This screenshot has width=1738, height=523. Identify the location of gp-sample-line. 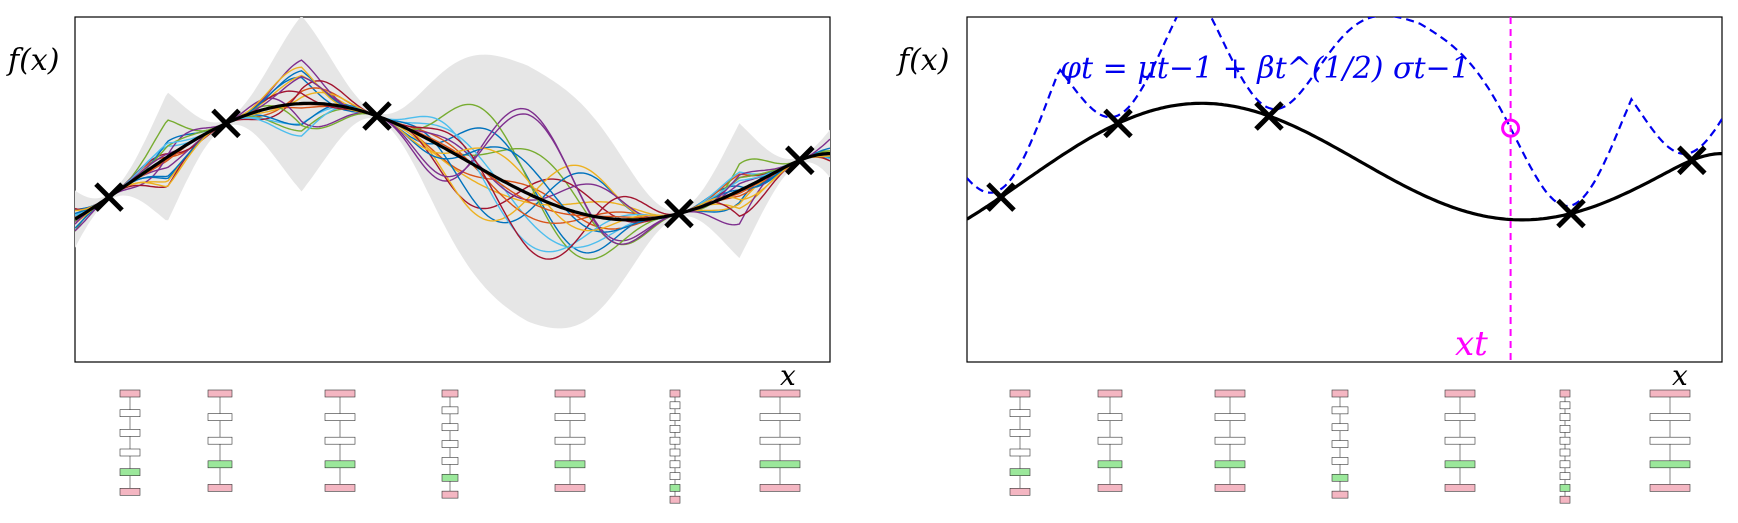
(452, 164).